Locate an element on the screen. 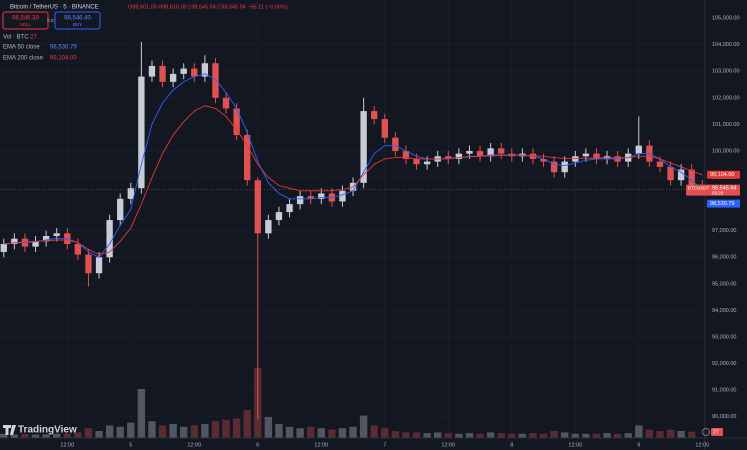 The height and width of the screenshot is (450, 747). sell-button is located at coordinates (25, 20).